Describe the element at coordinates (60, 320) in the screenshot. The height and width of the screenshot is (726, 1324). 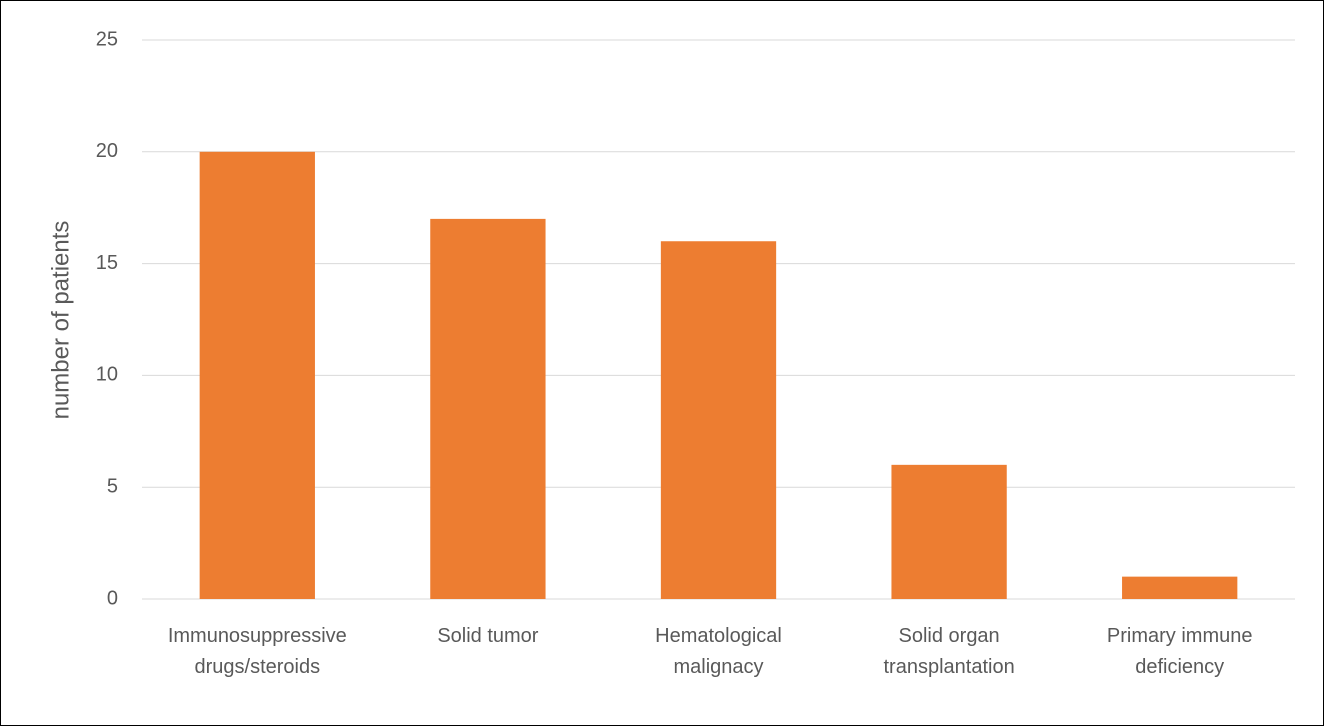
I see `y-axis-title: number of patients` at that location.